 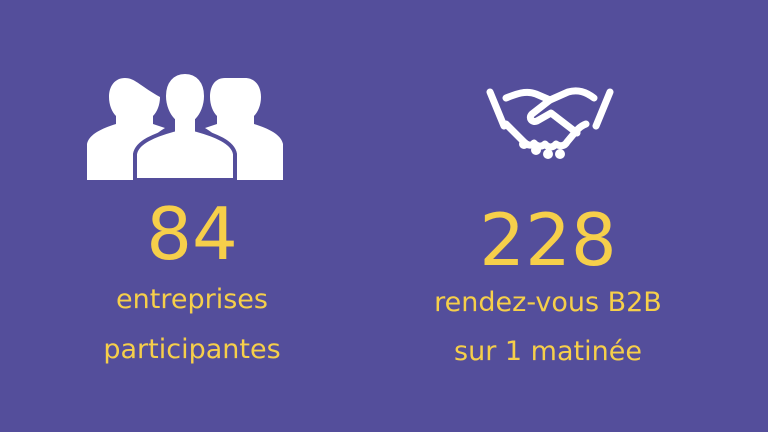 What do you see at coordinates (550, 123) in the screenshot?
I see `handshake-icon` at bounding box center [550, 123].